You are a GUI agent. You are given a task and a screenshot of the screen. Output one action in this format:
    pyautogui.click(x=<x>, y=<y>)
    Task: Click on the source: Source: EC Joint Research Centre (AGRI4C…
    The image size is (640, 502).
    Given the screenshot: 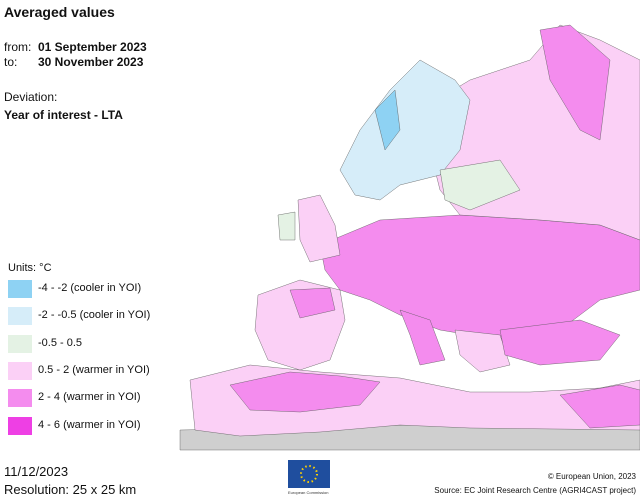 What is the action you would take?
    pyautogui.click(x=535, y=490)
    